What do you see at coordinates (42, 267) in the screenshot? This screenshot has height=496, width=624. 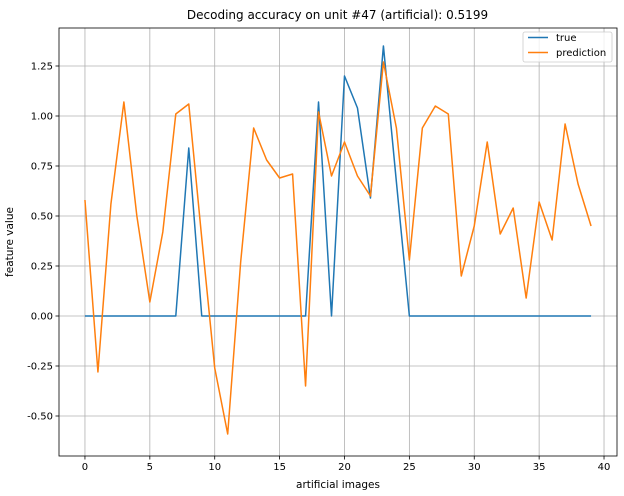 I see `y-tick-label: 0.25` at bounding box center [42, 267].